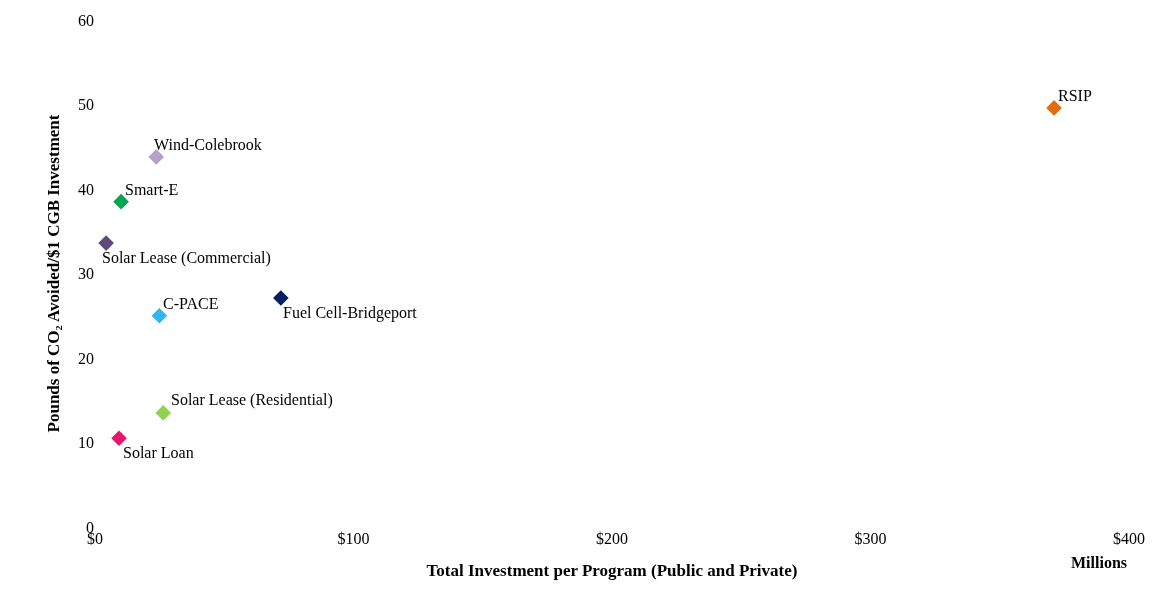 The width and height of the screenshot is (1164, 597). Describe the element at coordinates (86, 105) in the screenshot. I see `y-tick-label: 50` at that location.